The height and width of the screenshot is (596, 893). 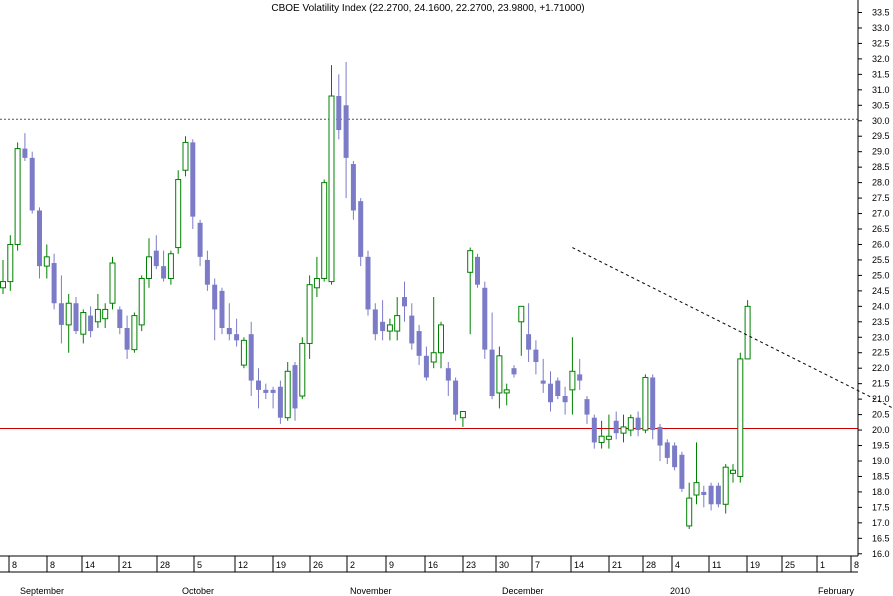 What do you see at coordinates (881, 183) in the screenshot?
I see `y-tick-label: 28.0` at bounding box center [881, 183].